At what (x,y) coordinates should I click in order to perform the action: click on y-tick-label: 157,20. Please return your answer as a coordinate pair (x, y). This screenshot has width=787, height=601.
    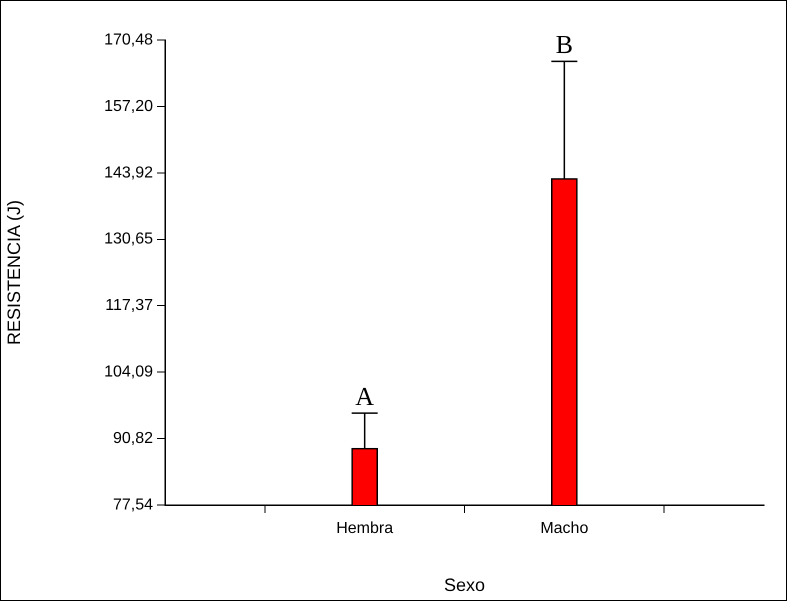
    Looking at the image, I should click on (129, 106).